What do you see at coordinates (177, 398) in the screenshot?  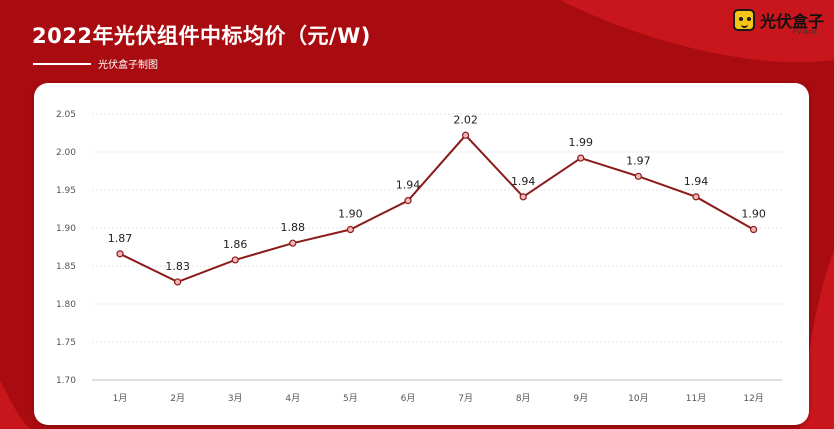 I see `x-tick-label: 2月` at bounding box center [177, 398].